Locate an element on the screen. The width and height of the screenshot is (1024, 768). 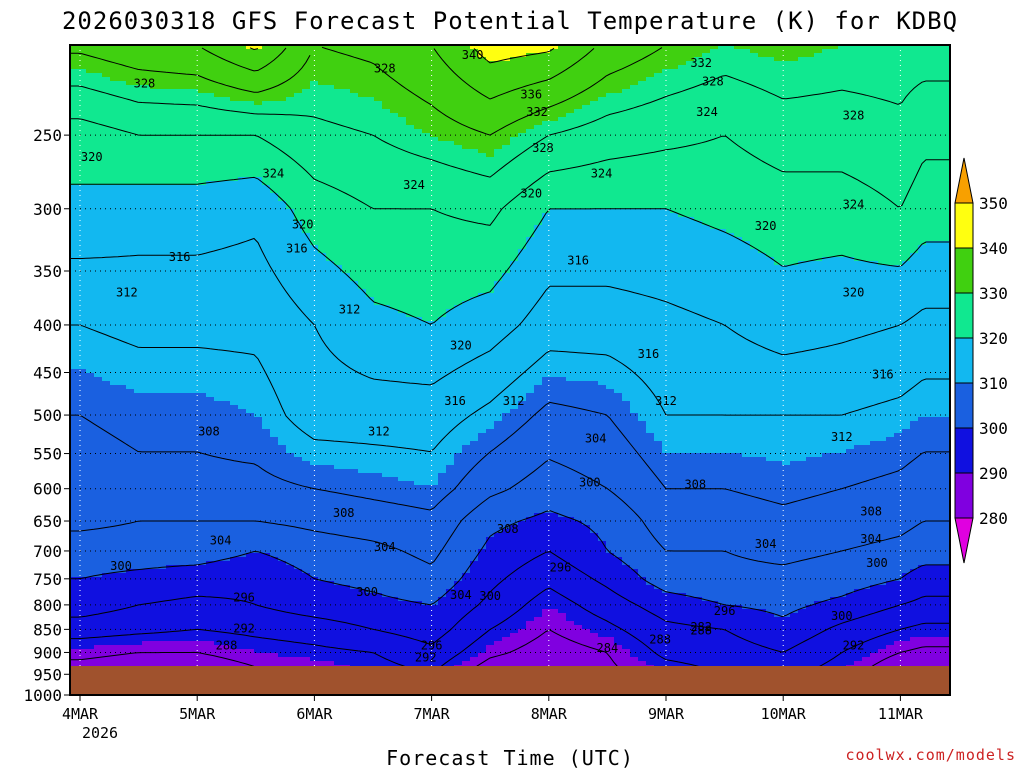
y-tick-label: 250 is located at coordinates (47, 135).